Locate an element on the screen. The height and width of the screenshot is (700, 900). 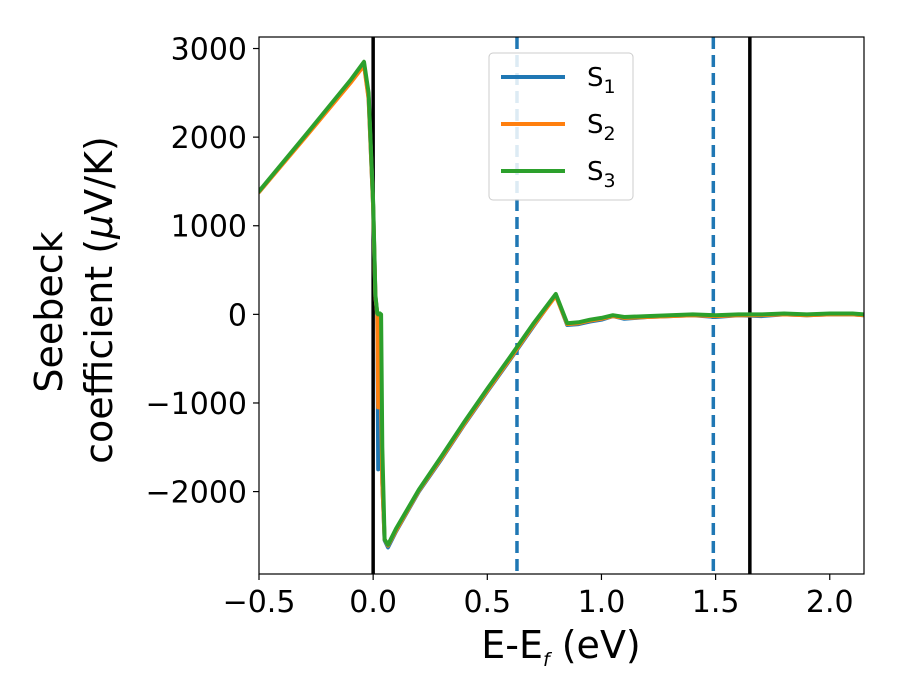
legend: S1 S2 S3 is located at coordinates (561, 126).